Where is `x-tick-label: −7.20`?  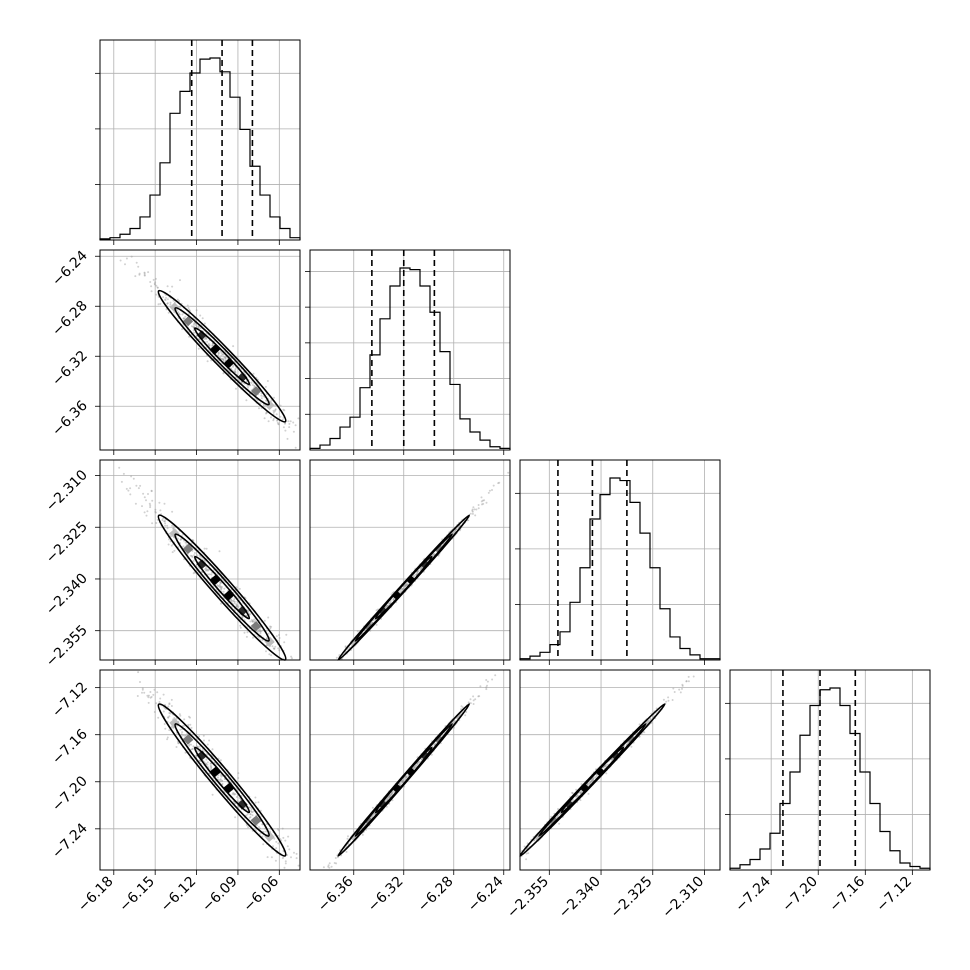
x-tick-label: −7.20 is located at coordinates (800, 895).